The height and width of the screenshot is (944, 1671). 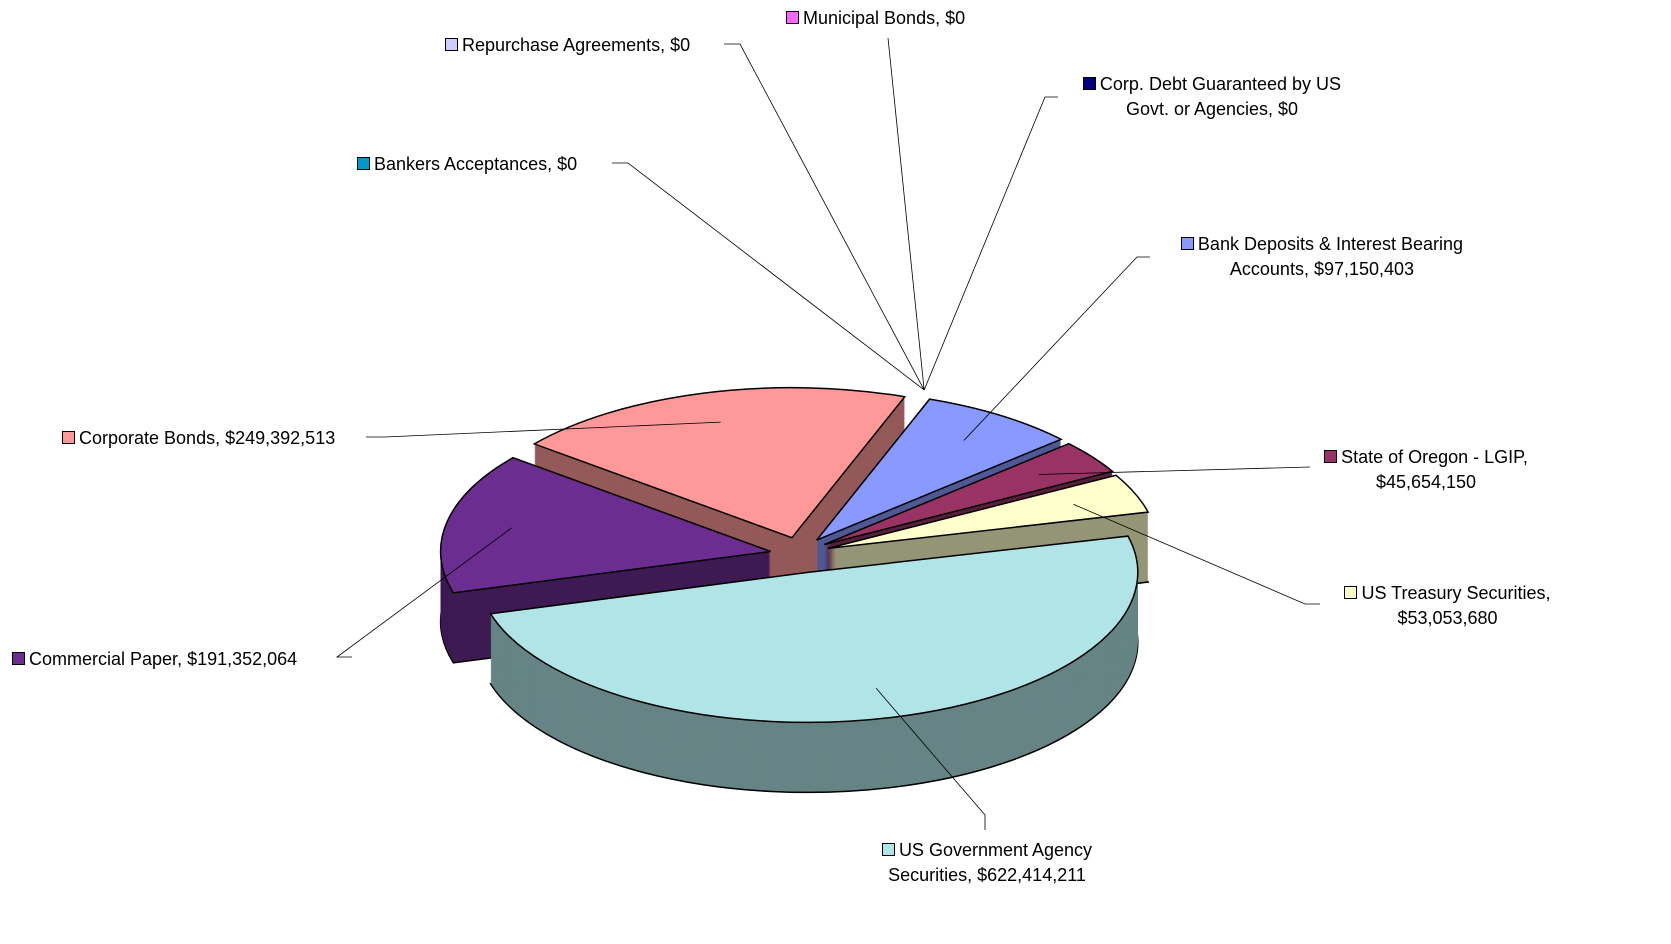 What do you see at coordinates (147, 438) in the screenshot?
I see `label-name: Corporate Bonds` at bounding box center [147, 438].